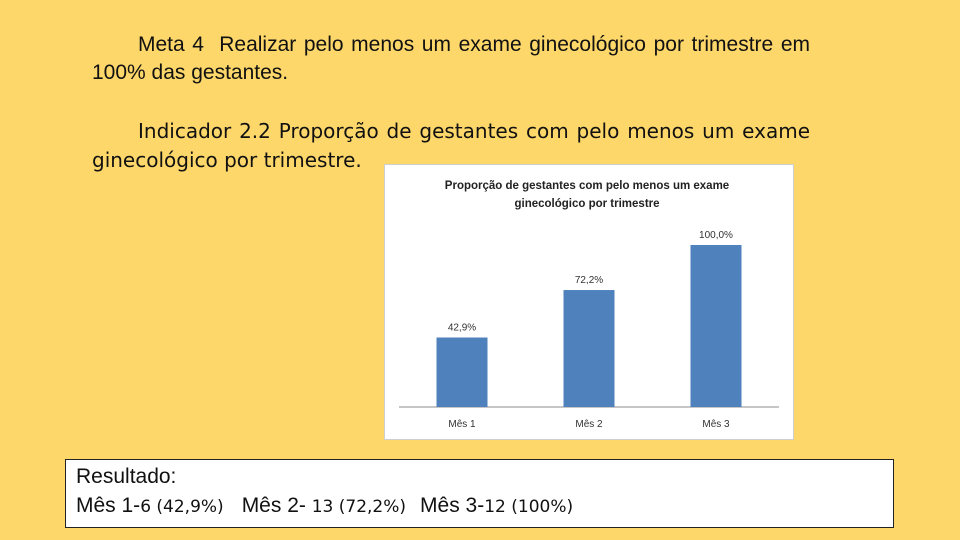 Image resolution: width=960 pixels, height=540 pixels. I want to click on result-title: Resultado:, so click(126, 476).